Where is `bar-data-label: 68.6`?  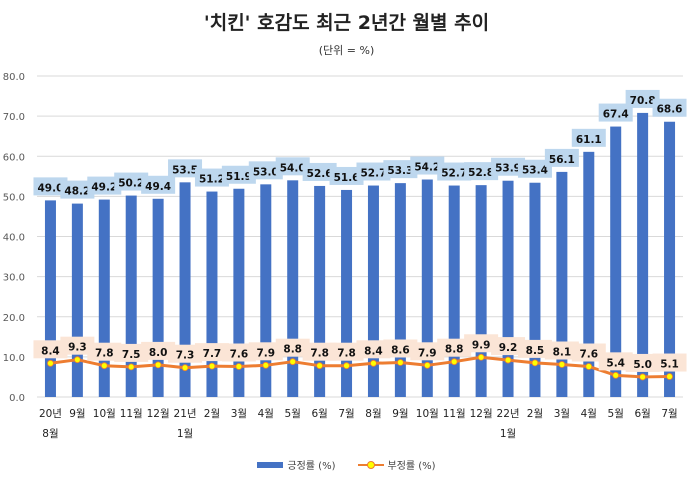 bar-data-label: 68.6 is located at coordinates (670, 110).